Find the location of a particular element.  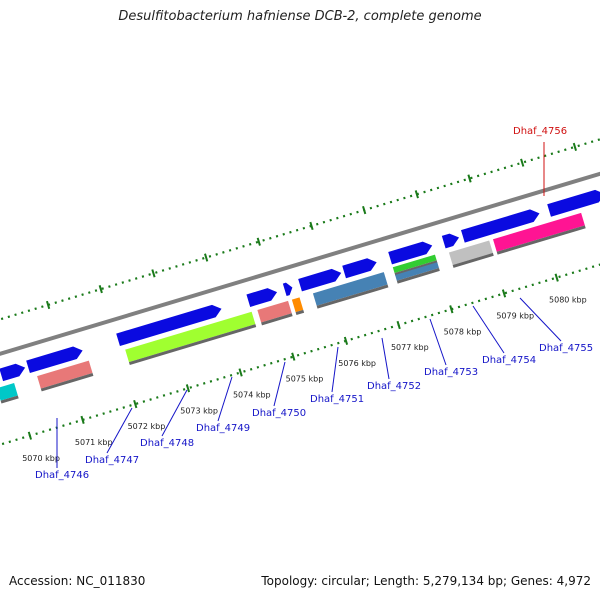

kbp-label: 5078 kbp is located at coordinates (463, 331).